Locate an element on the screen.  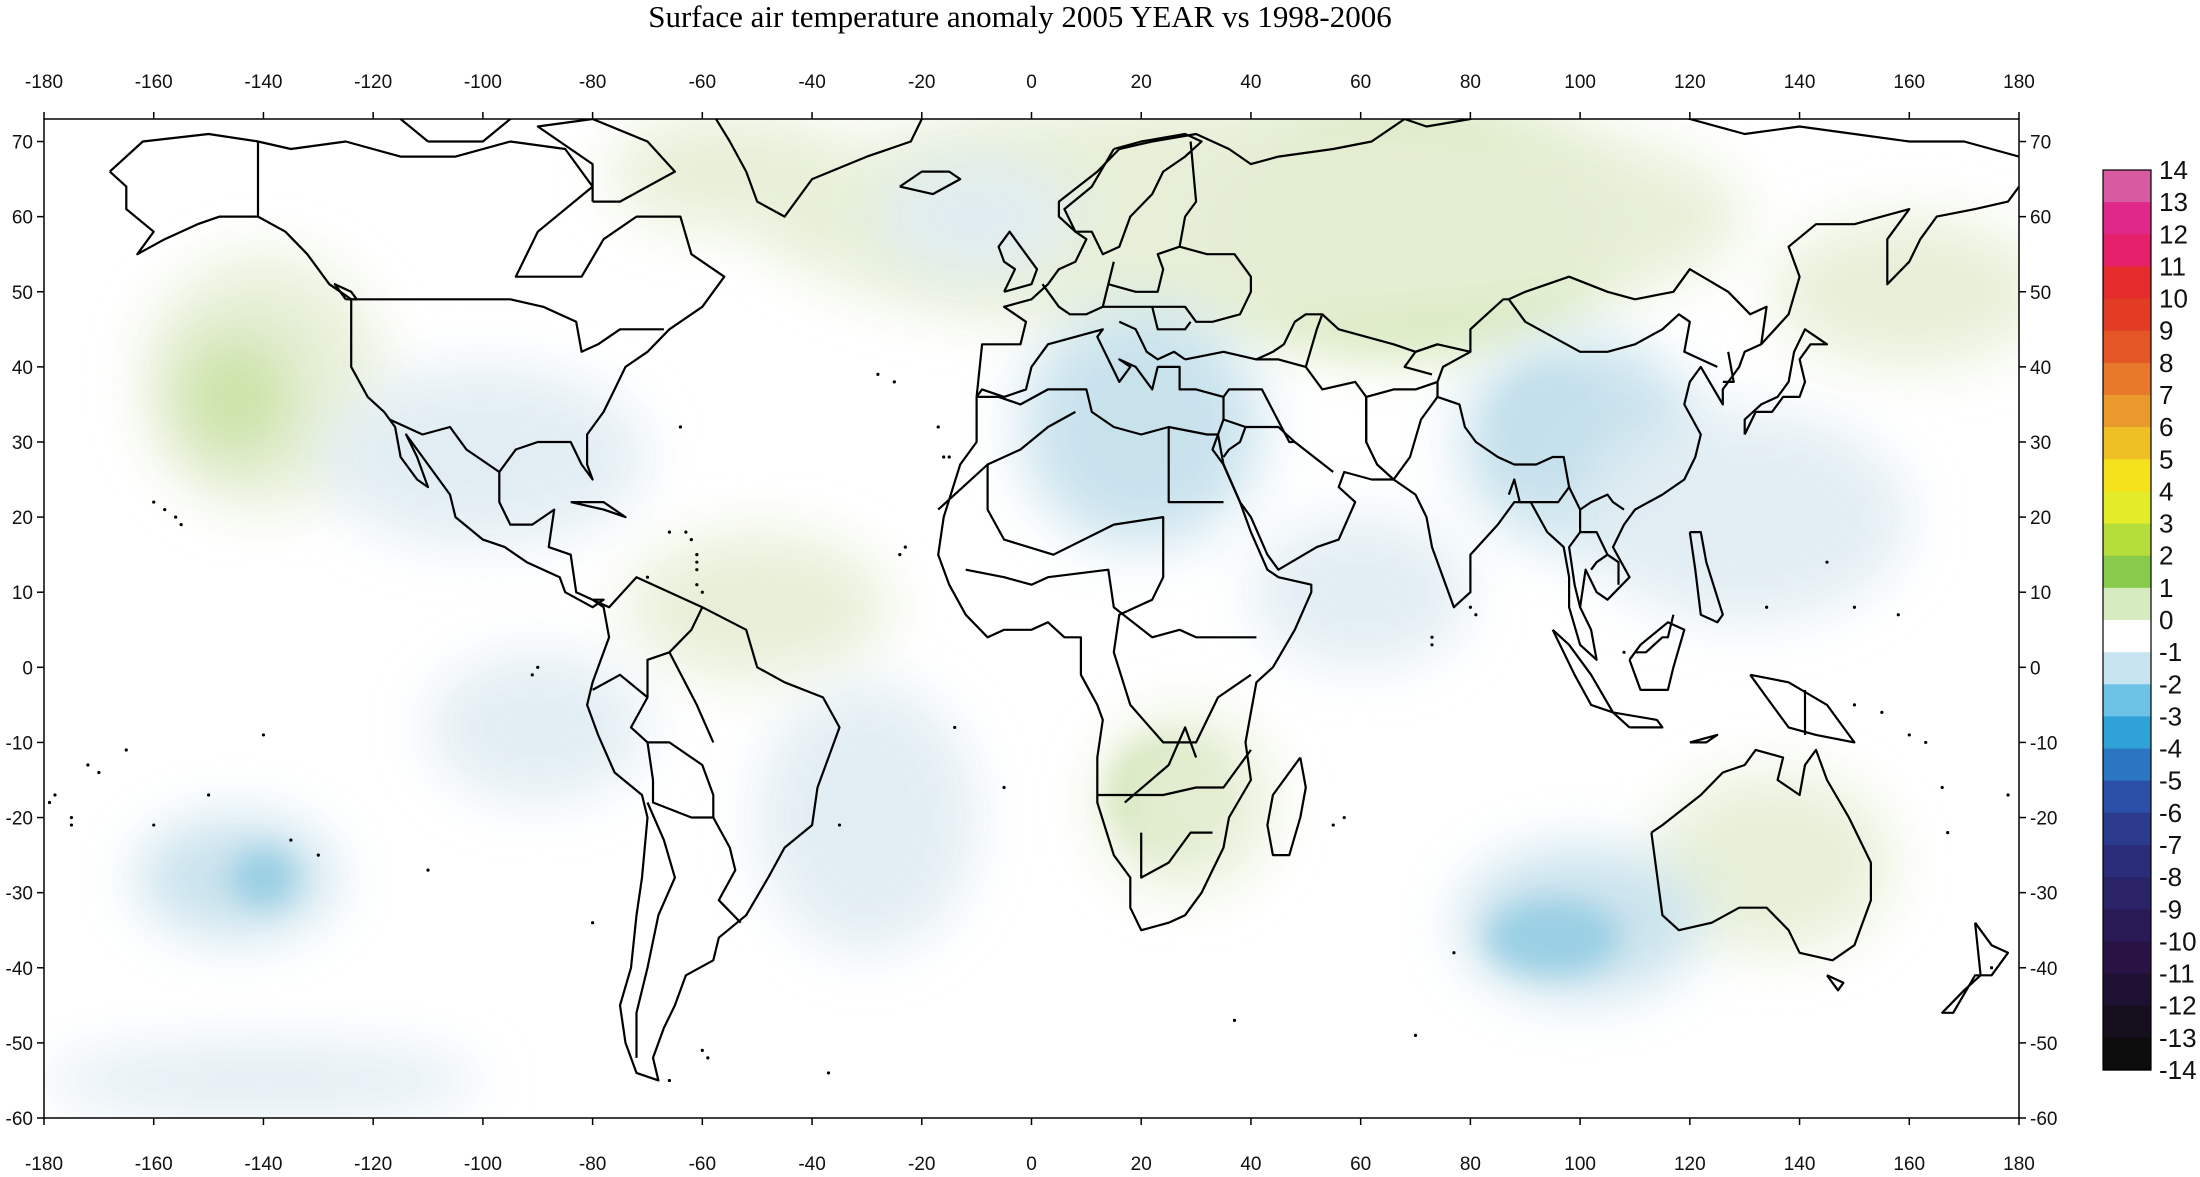
colorbar-label: 12 is located at coordinates (2173, 234).